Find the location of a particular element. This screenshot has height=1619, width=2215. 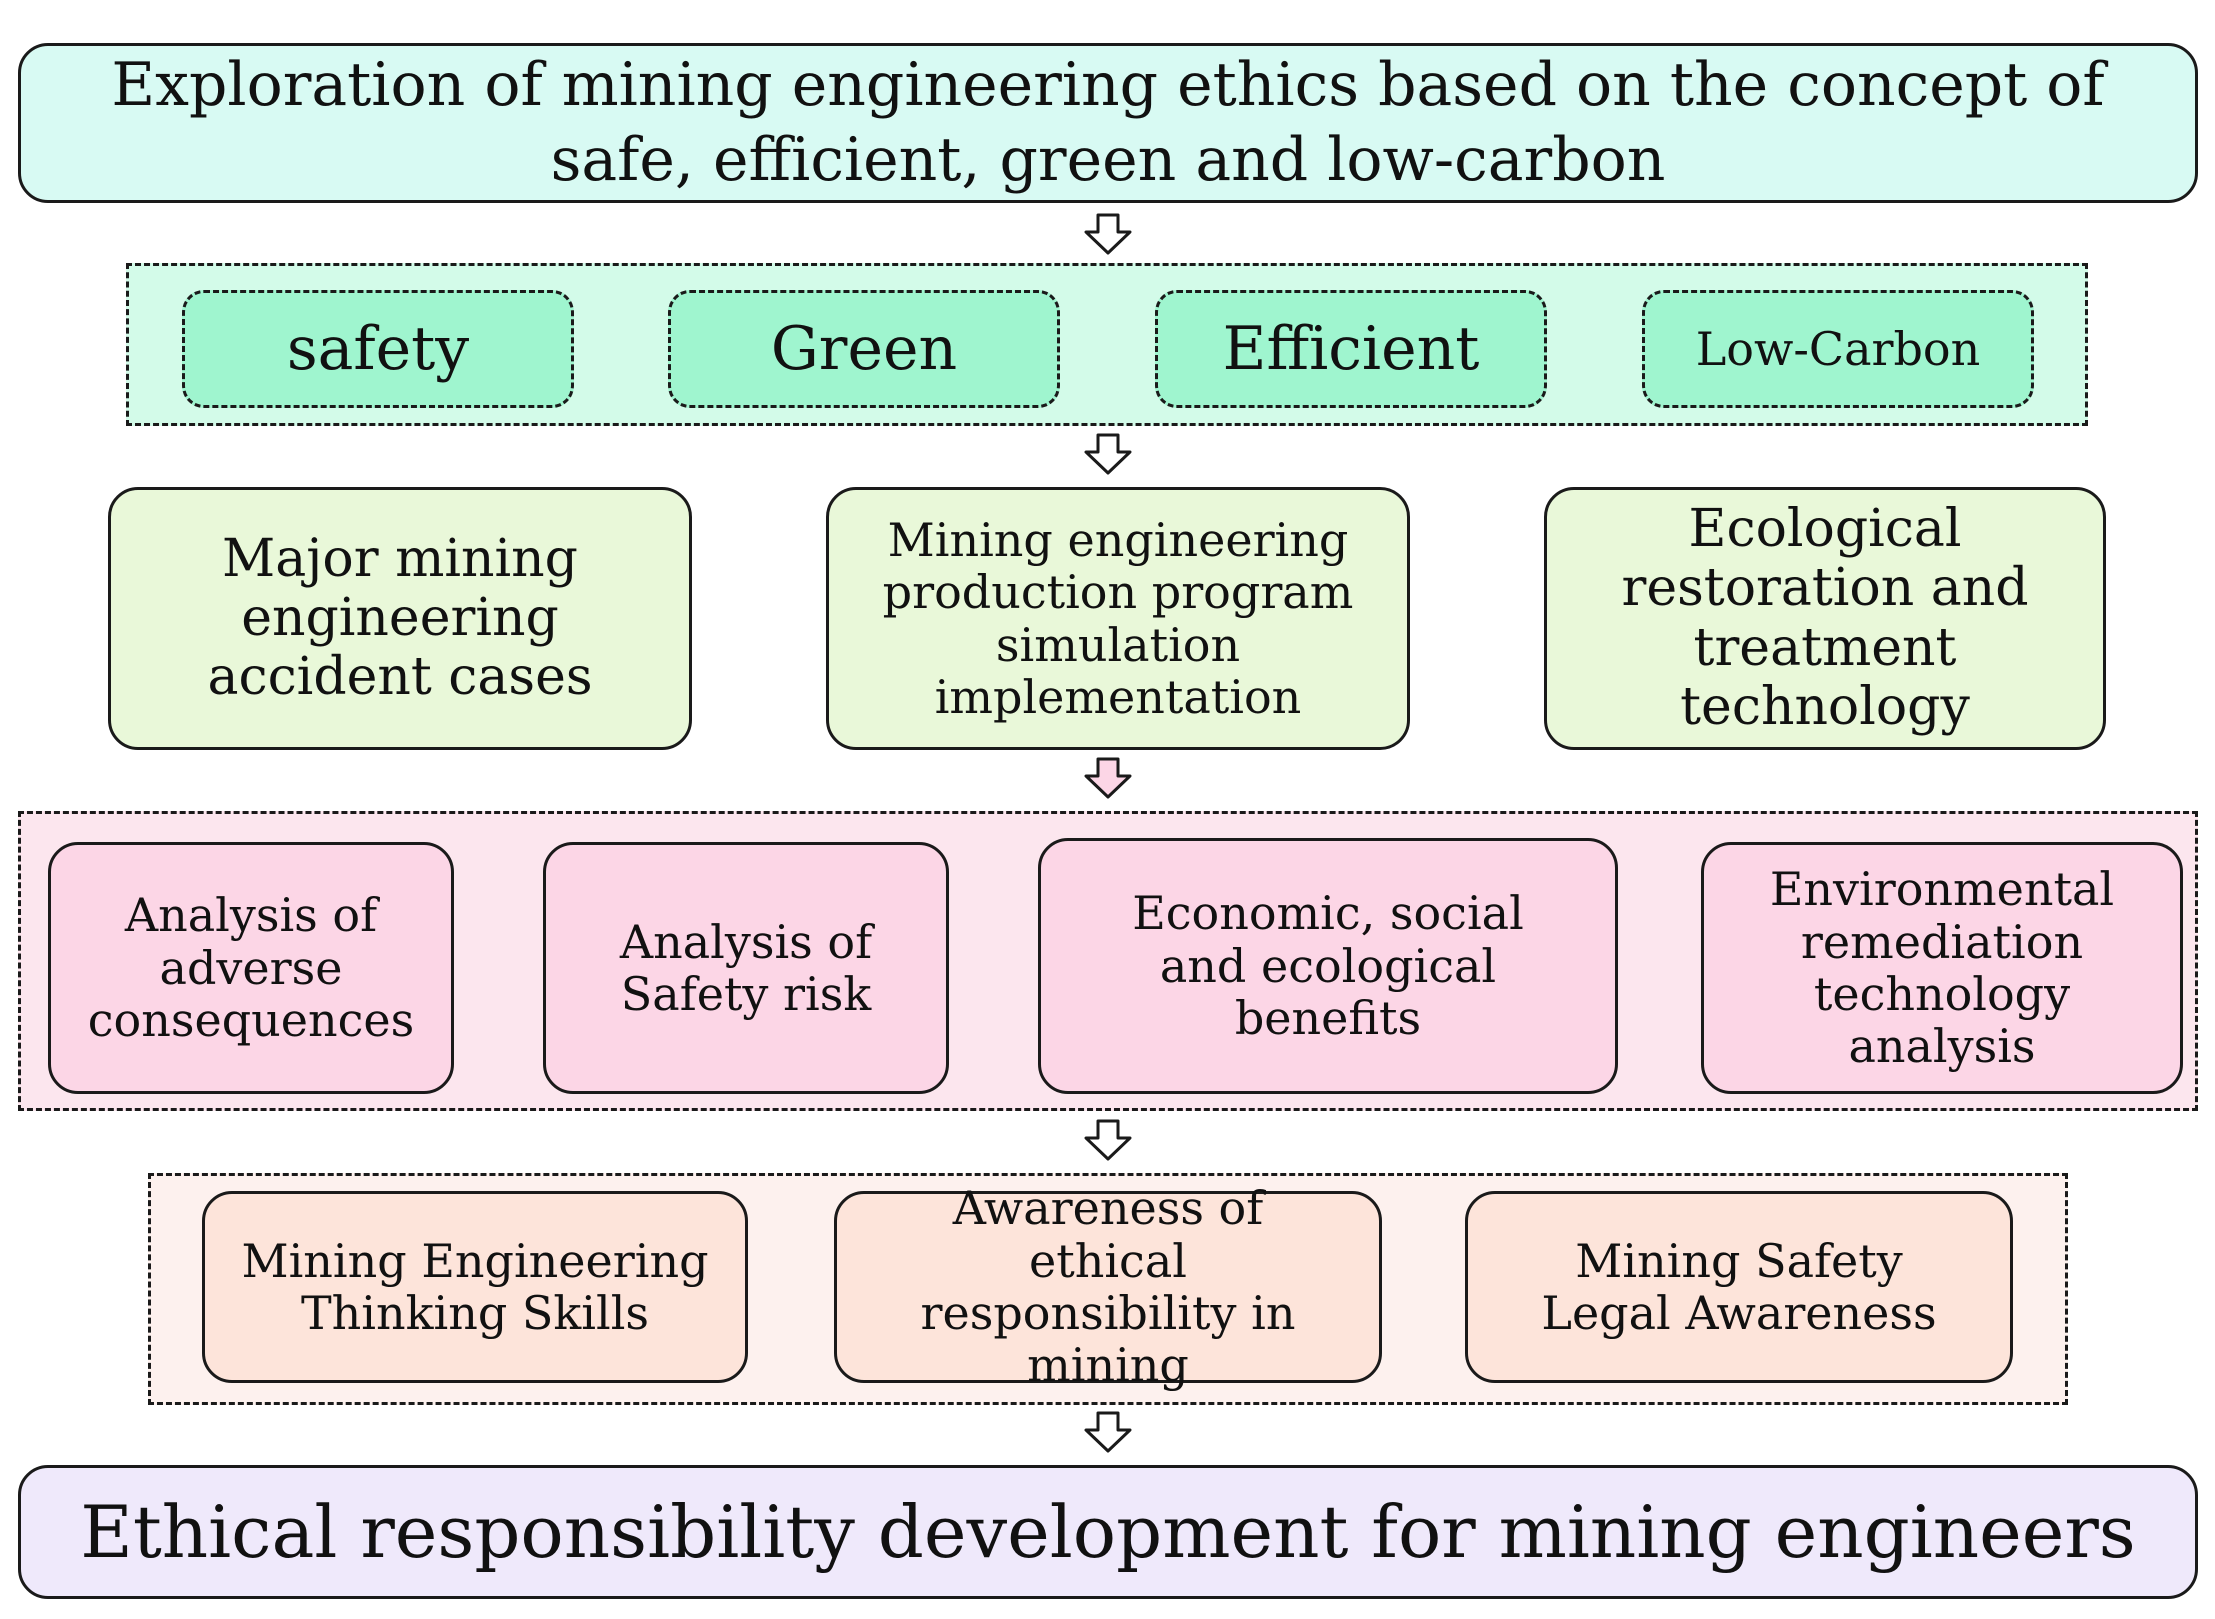

analysis-adverse-consequences: Analysis of adverse consequences is located at coordinates (251, 968).